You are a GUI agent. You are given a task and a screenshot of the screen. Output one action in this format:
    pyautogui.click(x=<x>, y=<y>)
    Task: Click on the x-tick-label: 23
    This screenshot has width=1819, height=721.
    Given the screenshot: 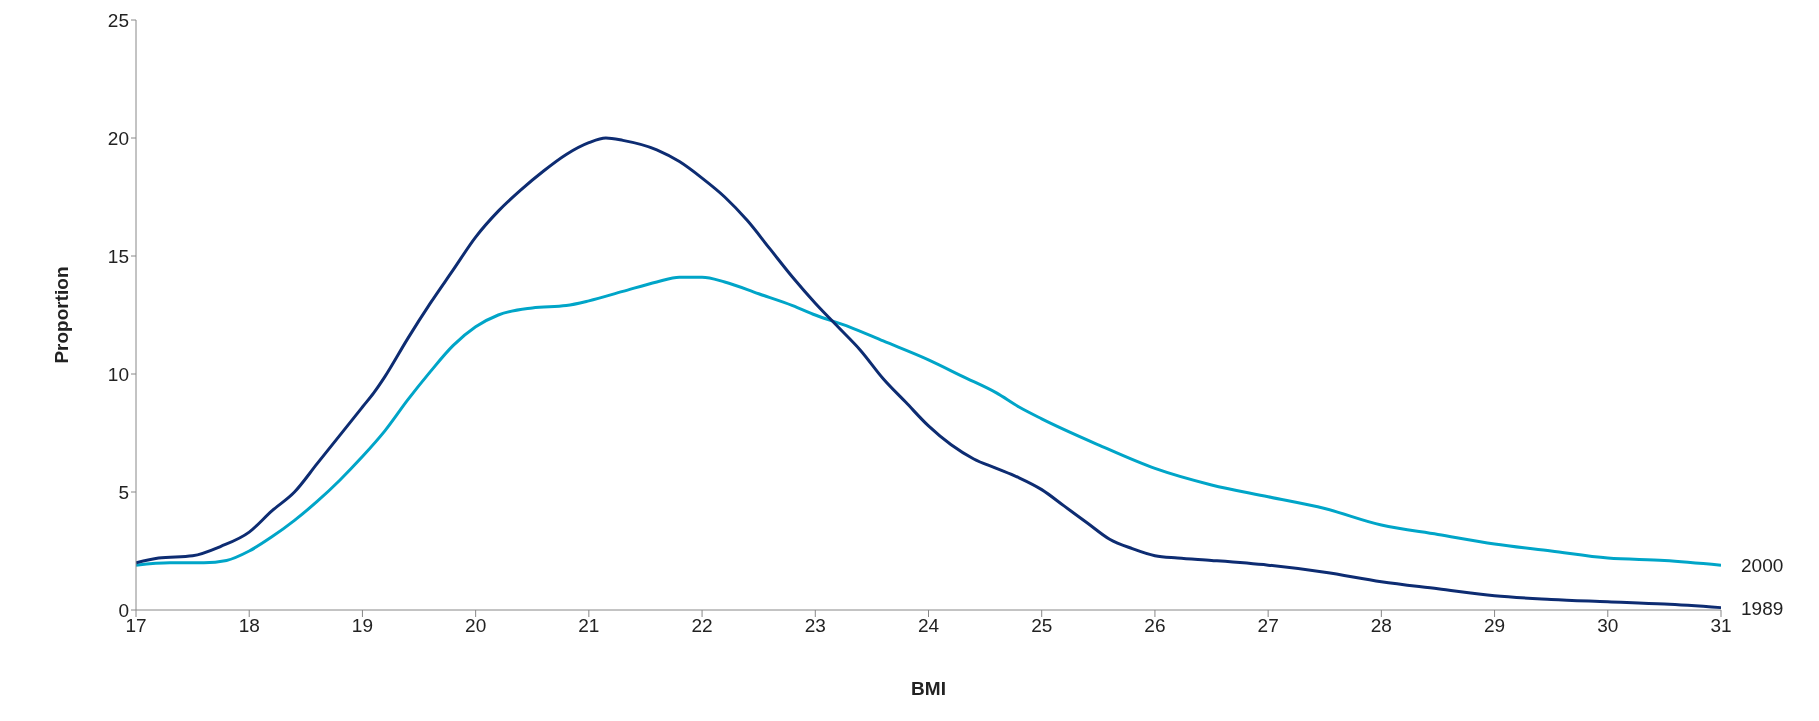 What is the action you would take?
    pyautogui.click(x=815, y=626)
    